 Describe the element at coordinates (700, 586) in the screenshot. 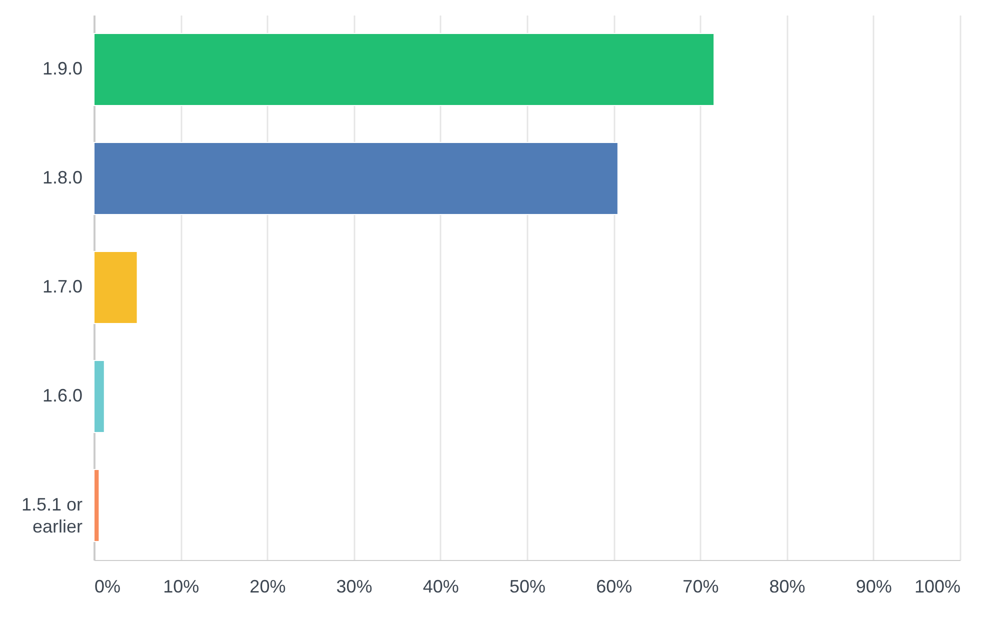

I see `x-tick-label: 70%` at that location.